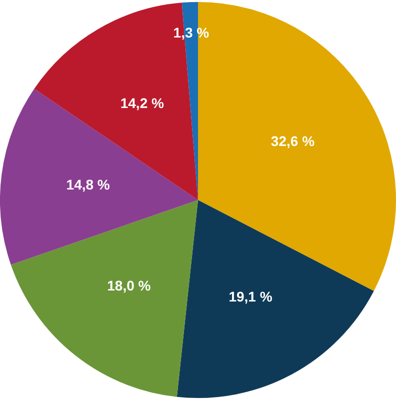  Describe the element at coordinates (250, 296) in the screenshot. I see `data-label: 19,1 %` at that location.